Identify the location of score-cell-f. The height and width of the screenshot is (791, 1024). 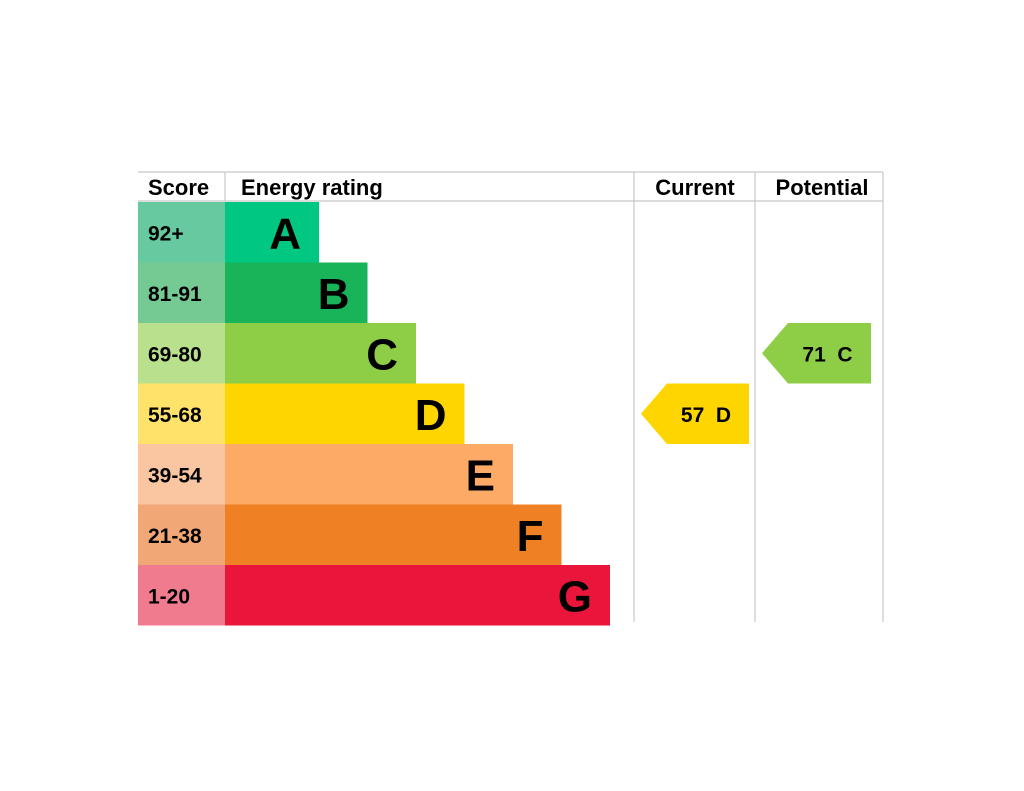
(181, 534).